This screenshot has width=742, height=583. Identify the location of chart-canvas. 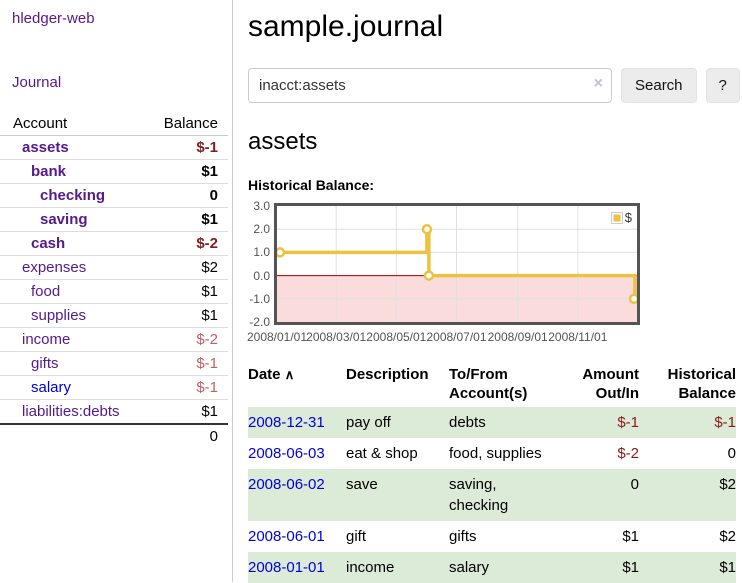
(457, 264).